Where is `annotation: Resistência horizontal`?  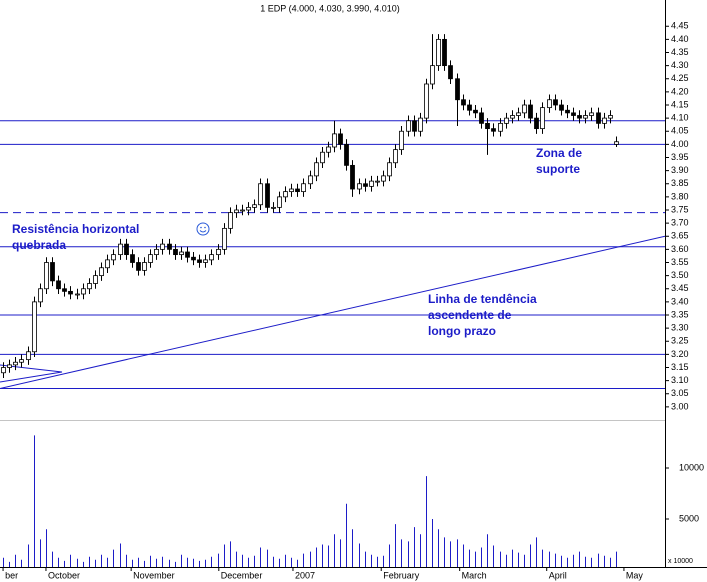 annotation: Resistência horizontal is located at coordinates (75, 229).